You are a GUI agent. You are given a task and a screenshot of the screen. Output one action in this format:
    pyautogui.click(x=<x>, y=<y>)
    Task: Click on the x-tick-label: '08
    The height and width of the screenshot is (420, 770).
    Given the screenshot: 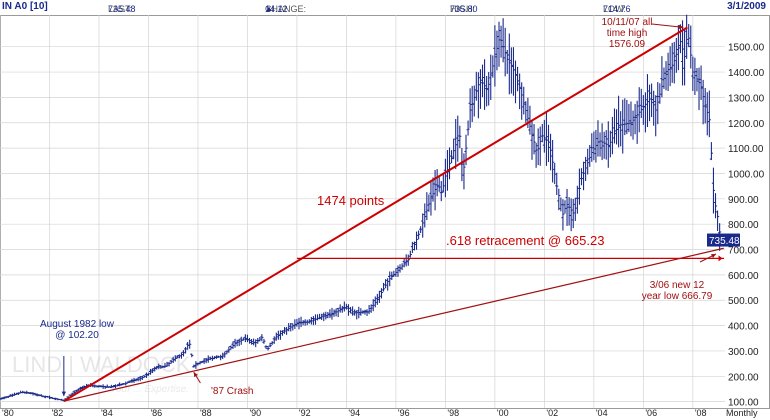 What is the action you would take?
    pyautogui.click(x=701, y=413)
    